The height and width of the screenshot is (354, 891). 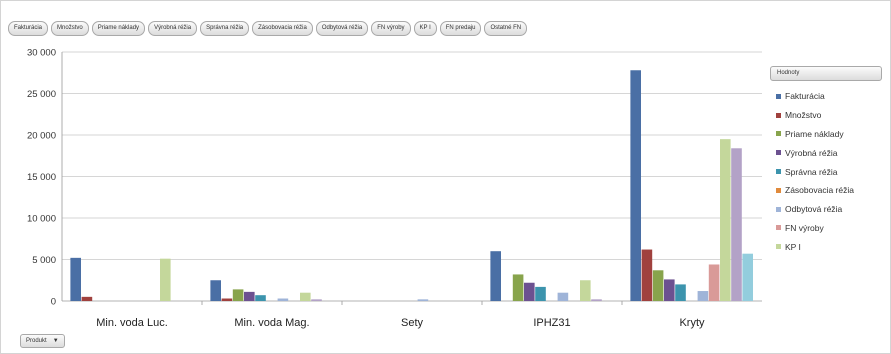 What do you see at coordinates (173, 28) in the screenshot?
I see `field-button: Výrobná réžia` at bounding box center [173, 28].